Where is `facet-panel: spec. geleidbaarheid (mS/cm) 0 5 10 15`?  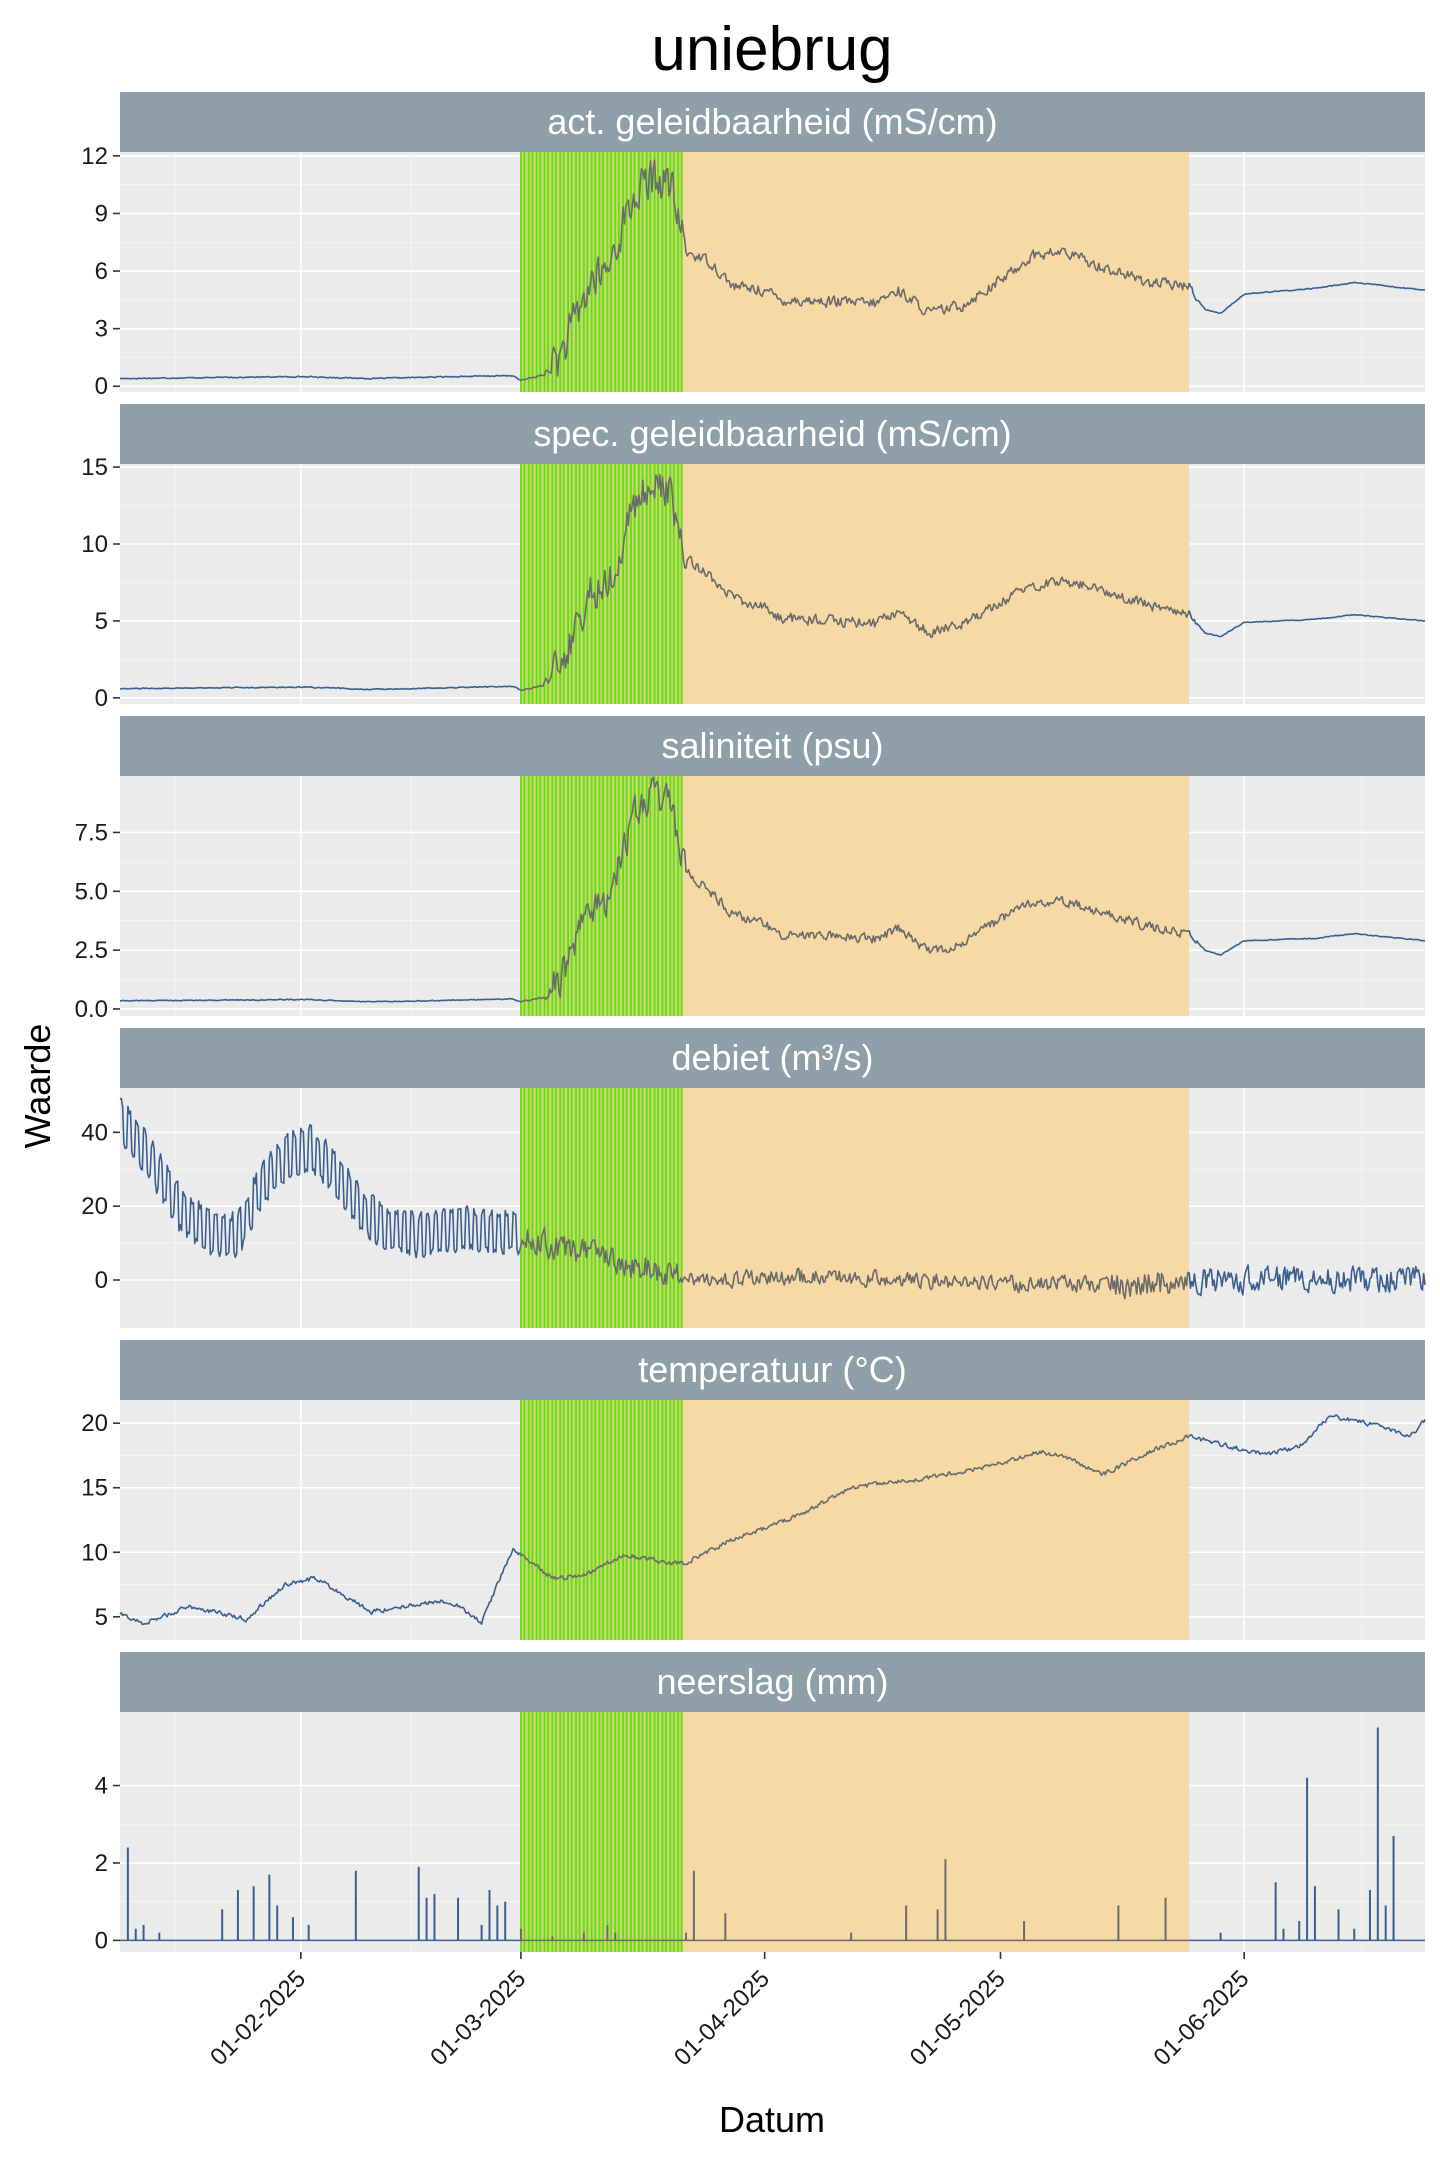
facet-panel: spec. geleidbaarheid (mS/cm) 0 5 10 15 is located at coordinates (753, 558).